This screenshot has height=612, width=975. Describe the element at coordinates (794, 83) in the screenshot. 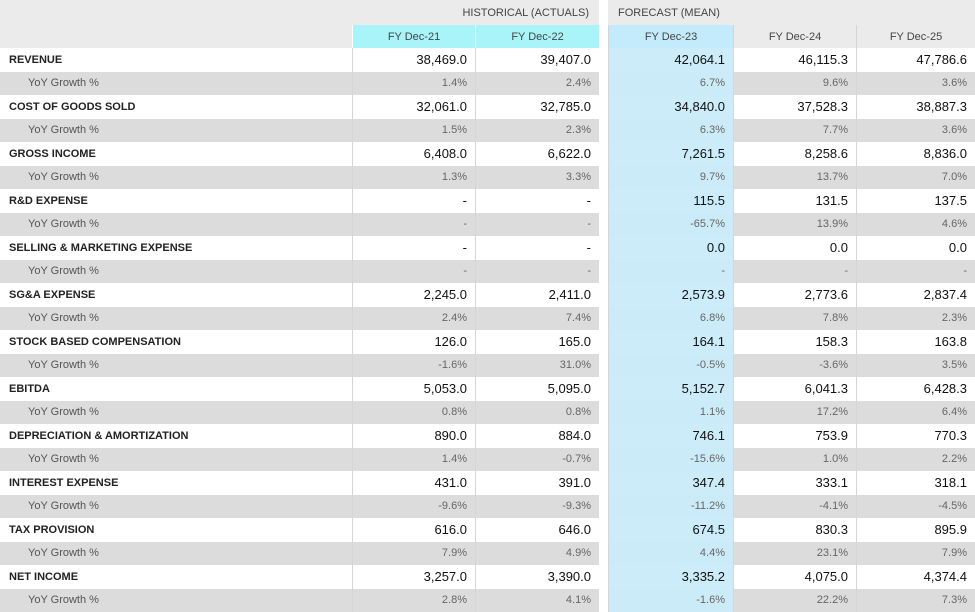

I see `growth-cell: 9.6%` at that location.